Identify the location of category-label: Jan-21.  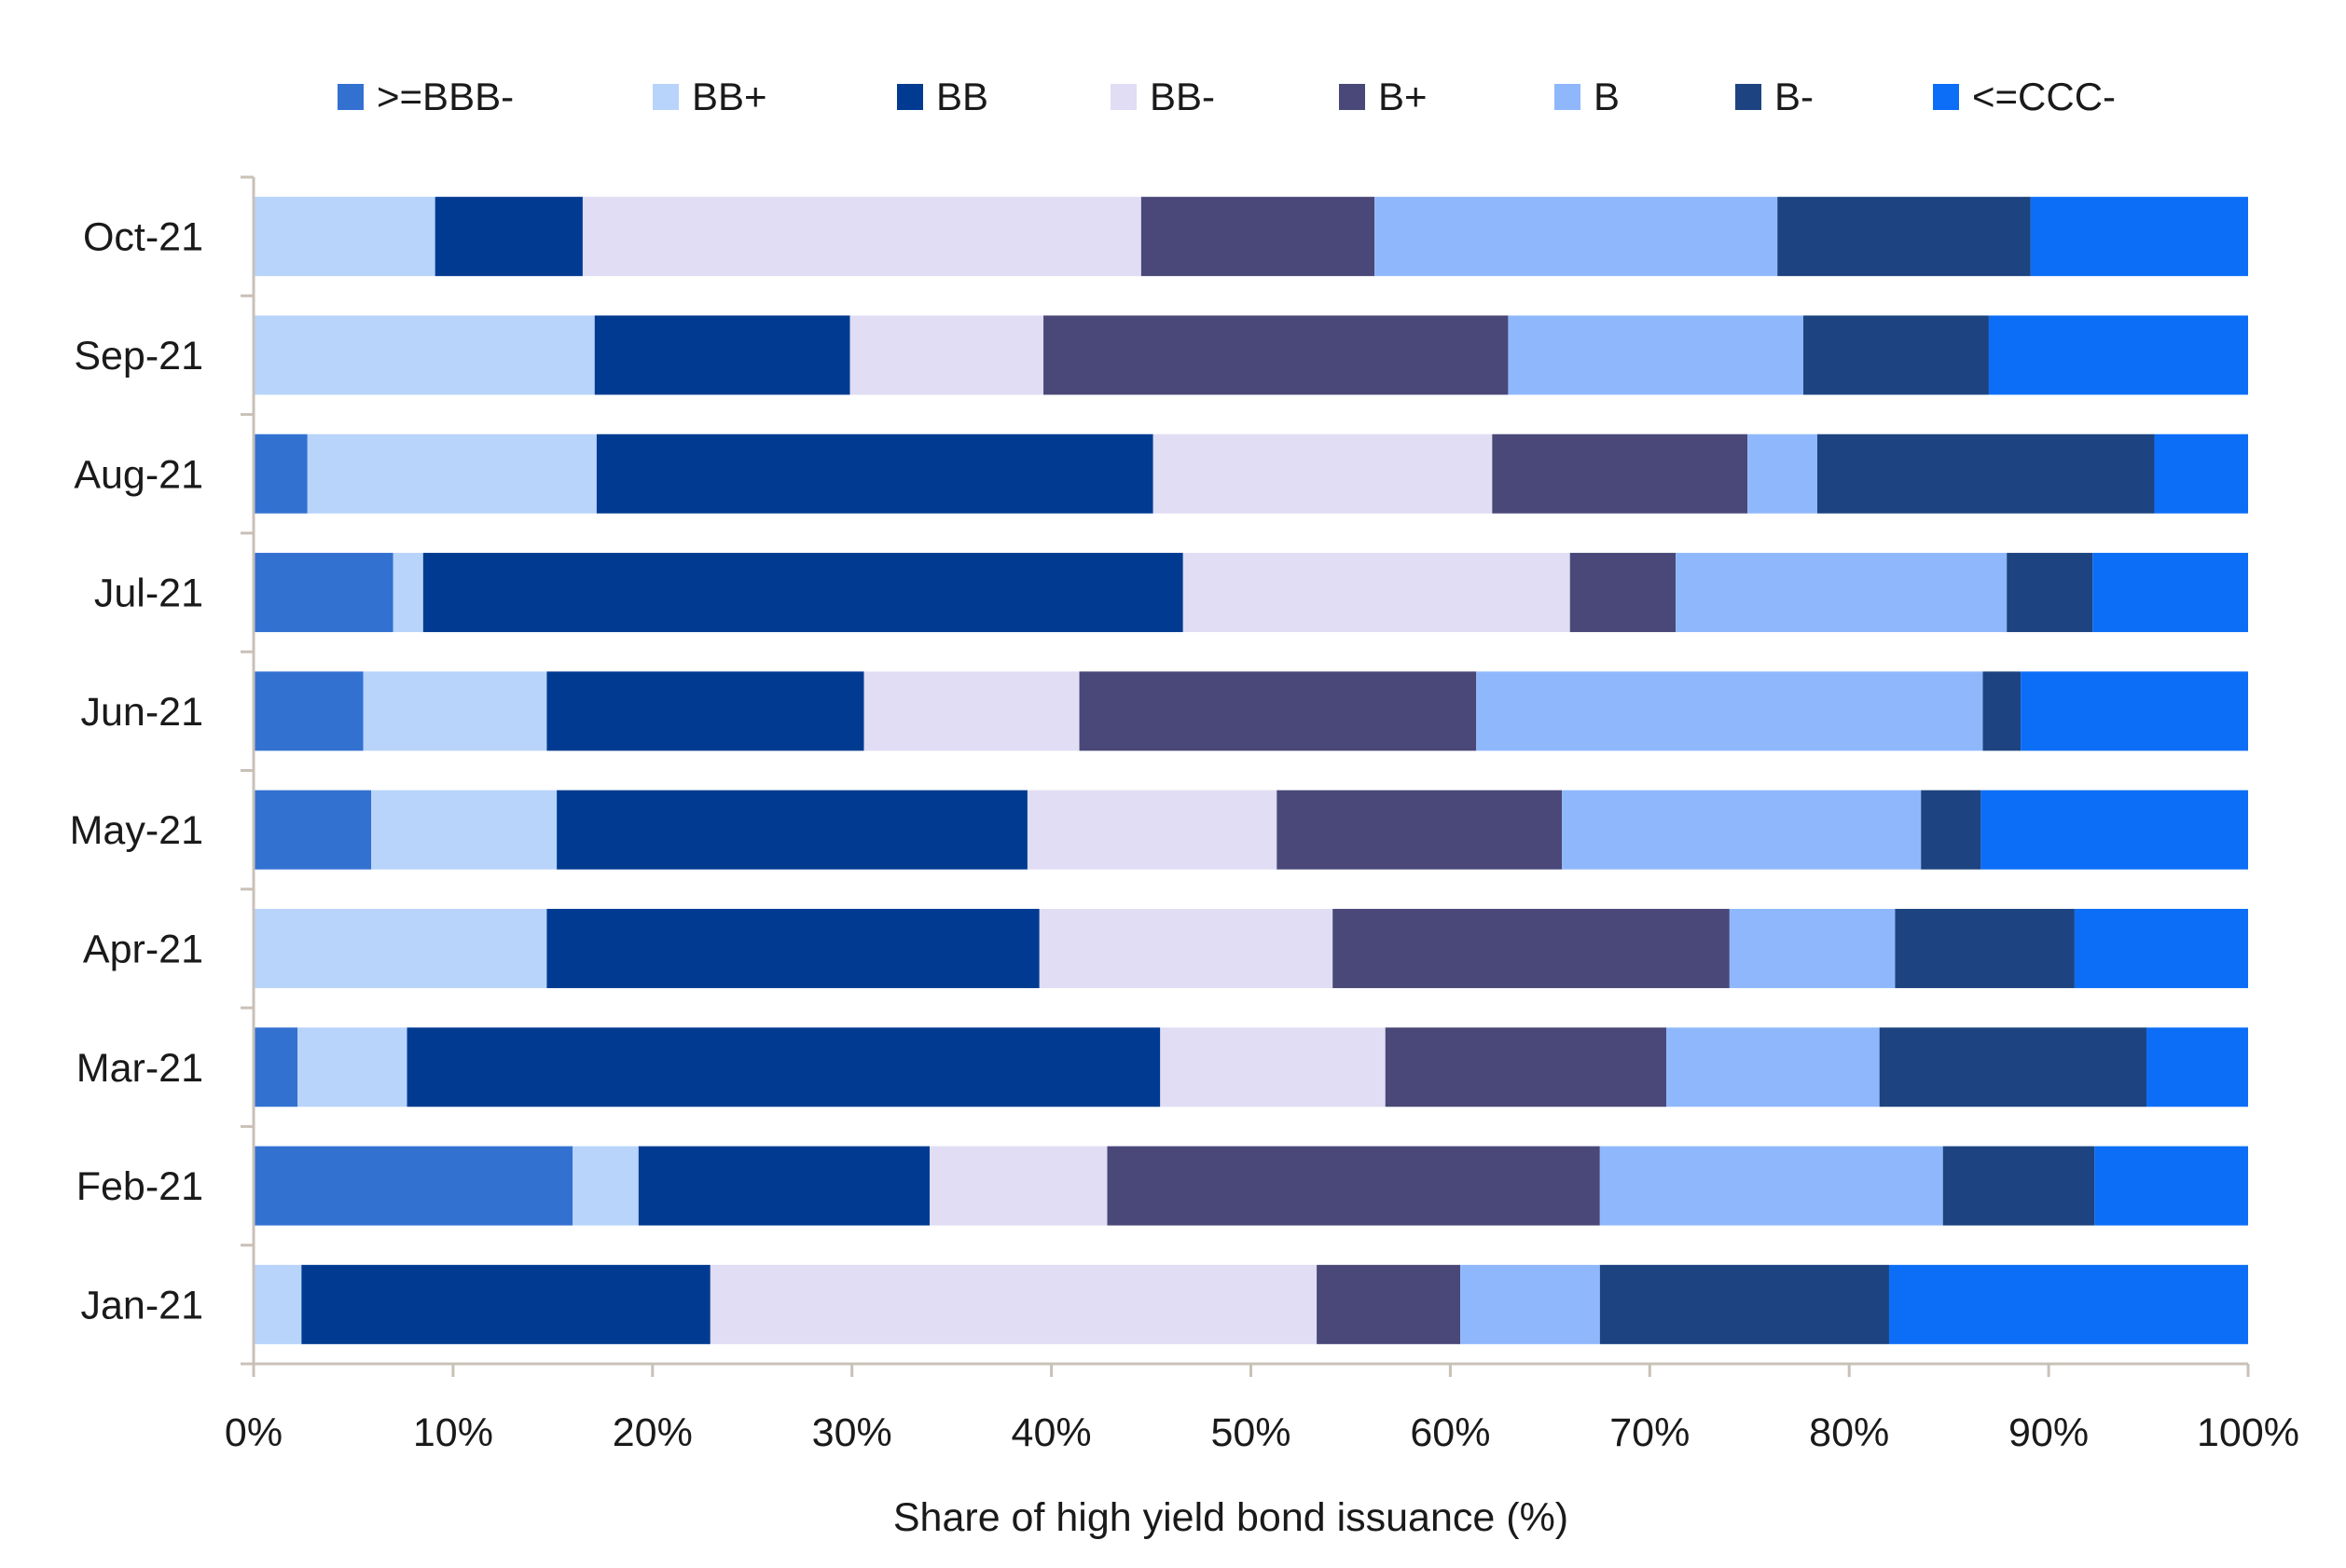
(142, 1305).